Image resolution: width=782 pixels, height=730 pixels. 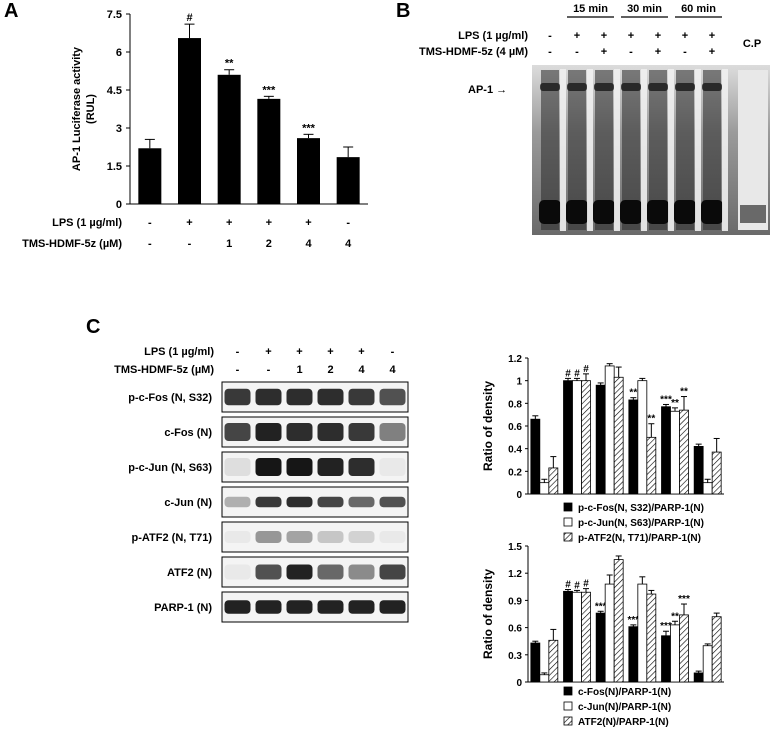 What do you see at coordinates (119, 129) in the screenshot?
I see `y-tick-label: 3` at bounding box center [119, 129].